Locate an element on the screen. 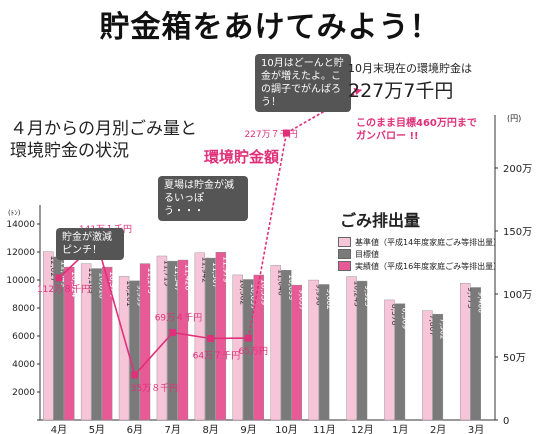 This screenshot has width=539, height=434. bar-value-label-1-2: 10,924 is located at coordinates (112, 284).